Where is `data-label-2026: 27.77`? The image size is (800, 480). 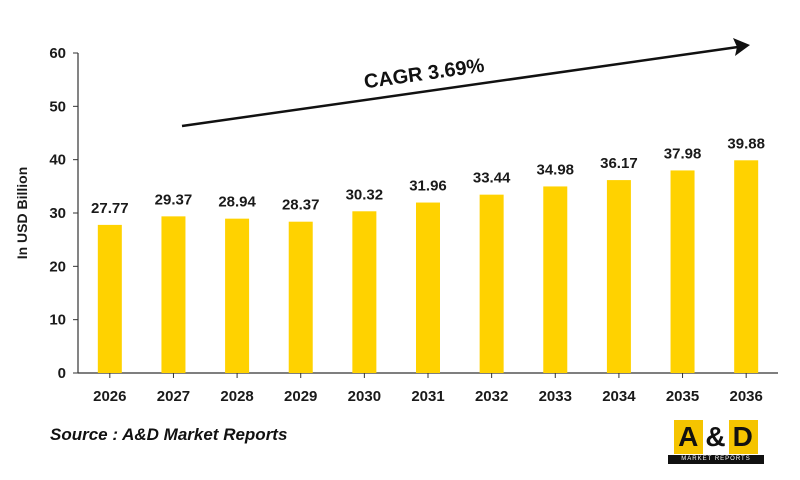 data-label-2026: 27.77 is located at coordinates (110, 208).